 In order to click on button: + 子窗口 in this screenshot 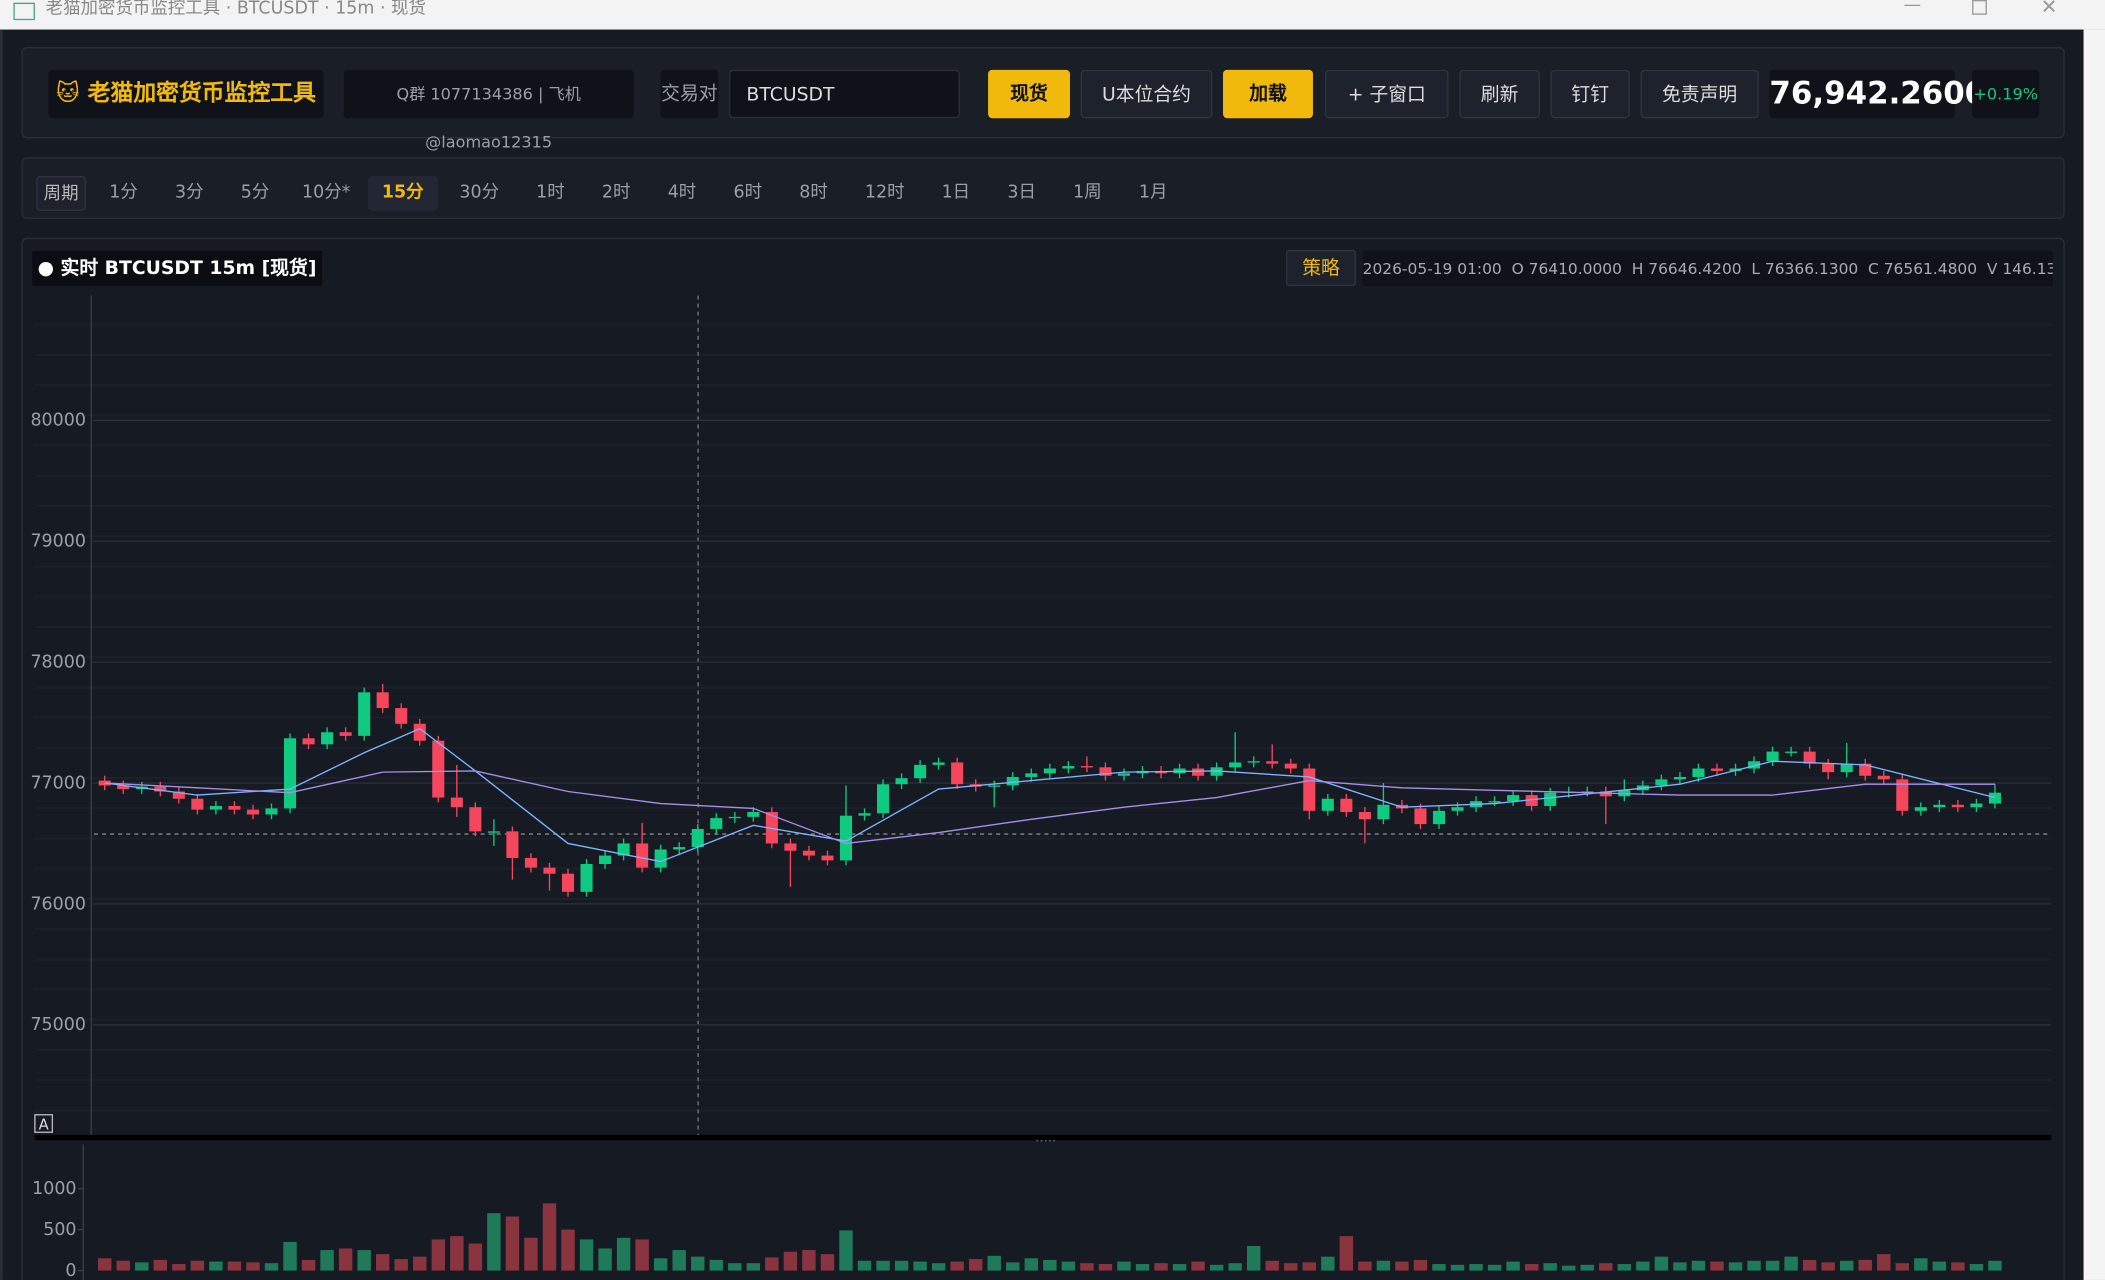, I will do `click(1387, 94)`.